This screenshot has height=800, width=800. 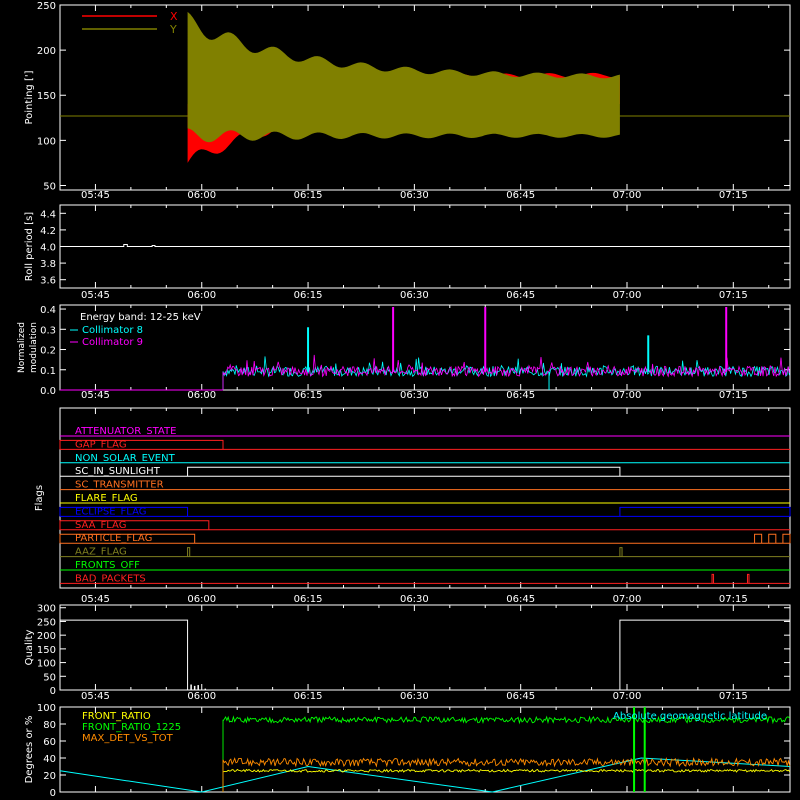 What do you see at coordinates (113, 538) in the screenshot?
I see `flag-label-9: PARTICLE_FLAG` at bounding box center [113, 538].